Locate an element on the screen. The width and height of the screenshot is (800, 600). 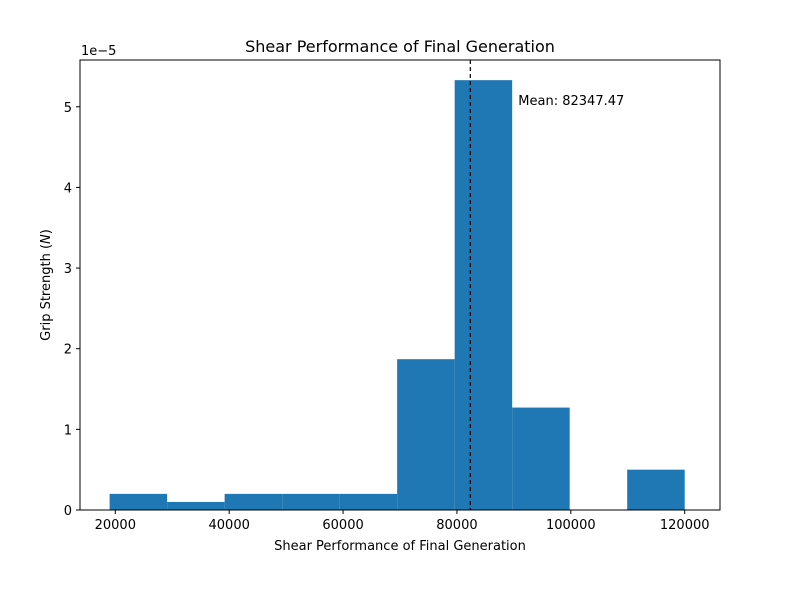
y-axis-ticks: 0 1 2 3 4 5 is located at coordinates (72, 310).